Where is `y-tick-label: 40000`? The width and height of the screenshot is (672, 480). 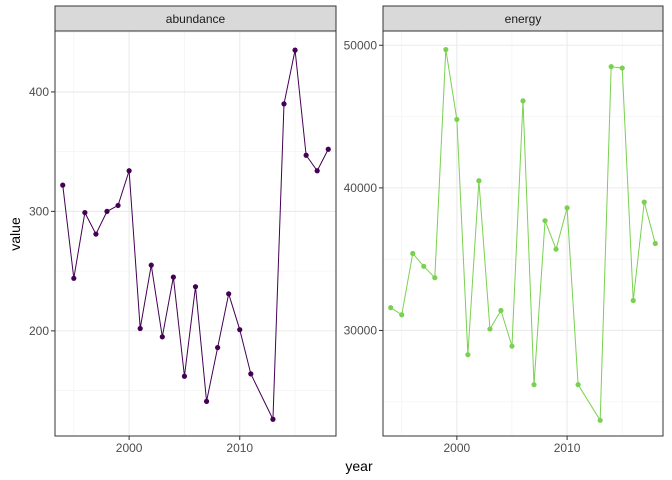
y-tick-label: 40000 is located at coordinates (361, 188).